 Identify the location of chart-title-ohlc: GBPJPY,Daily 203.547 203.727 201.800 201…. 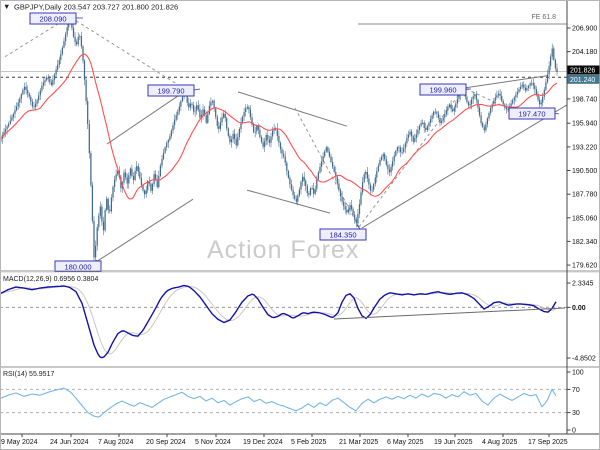
(96, 7).